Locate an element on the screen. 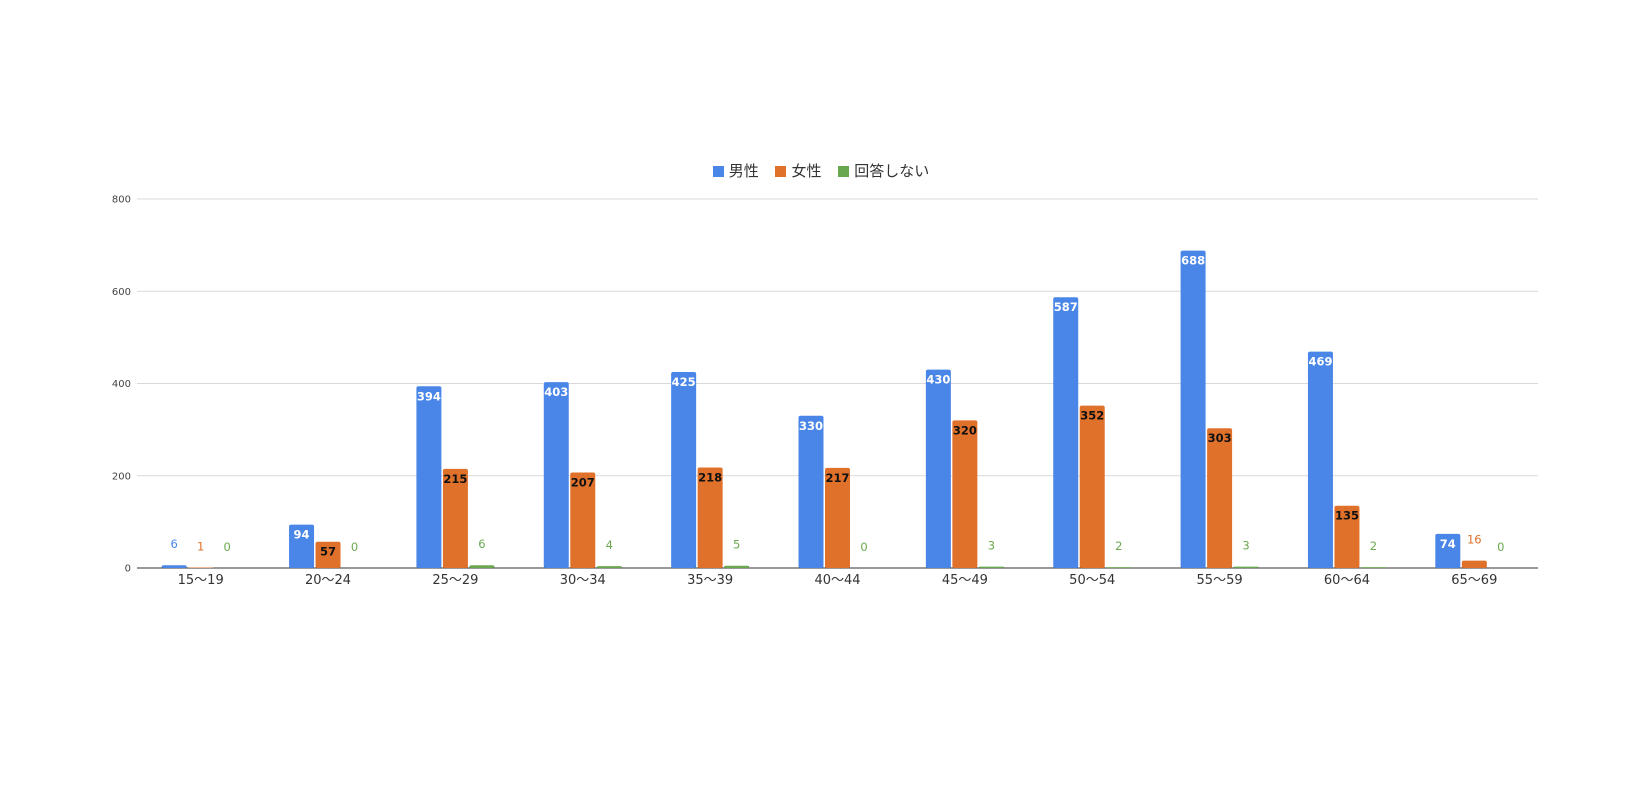 The image size is (1642, 794). data-label-male: 6 is located at coordinates (174, 544).